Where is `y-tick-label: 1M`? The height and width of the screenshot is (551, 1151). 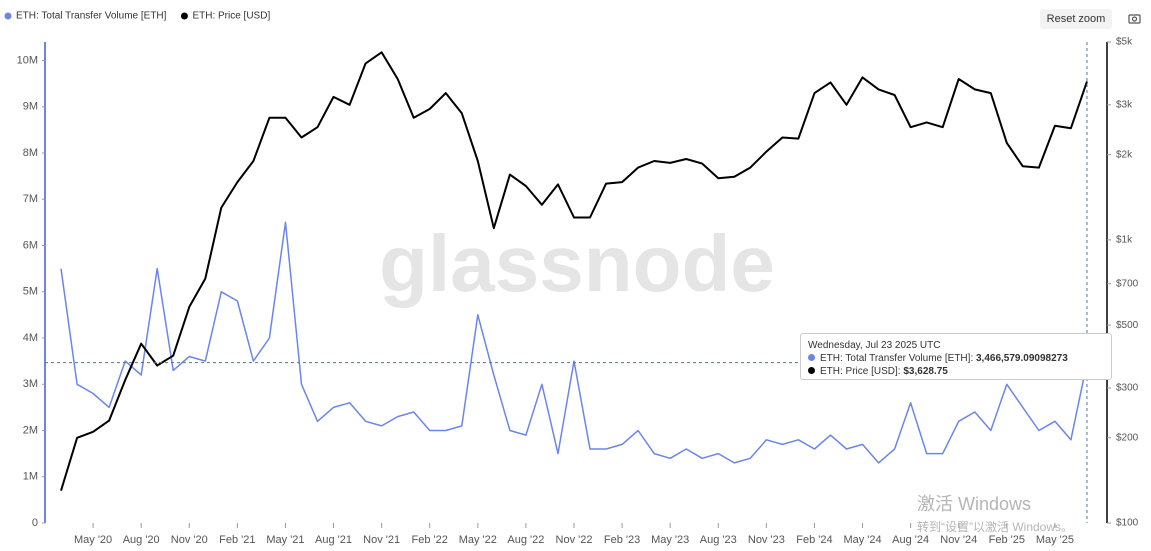 y-tick-label: 1M is located at coordinates (30, 477).